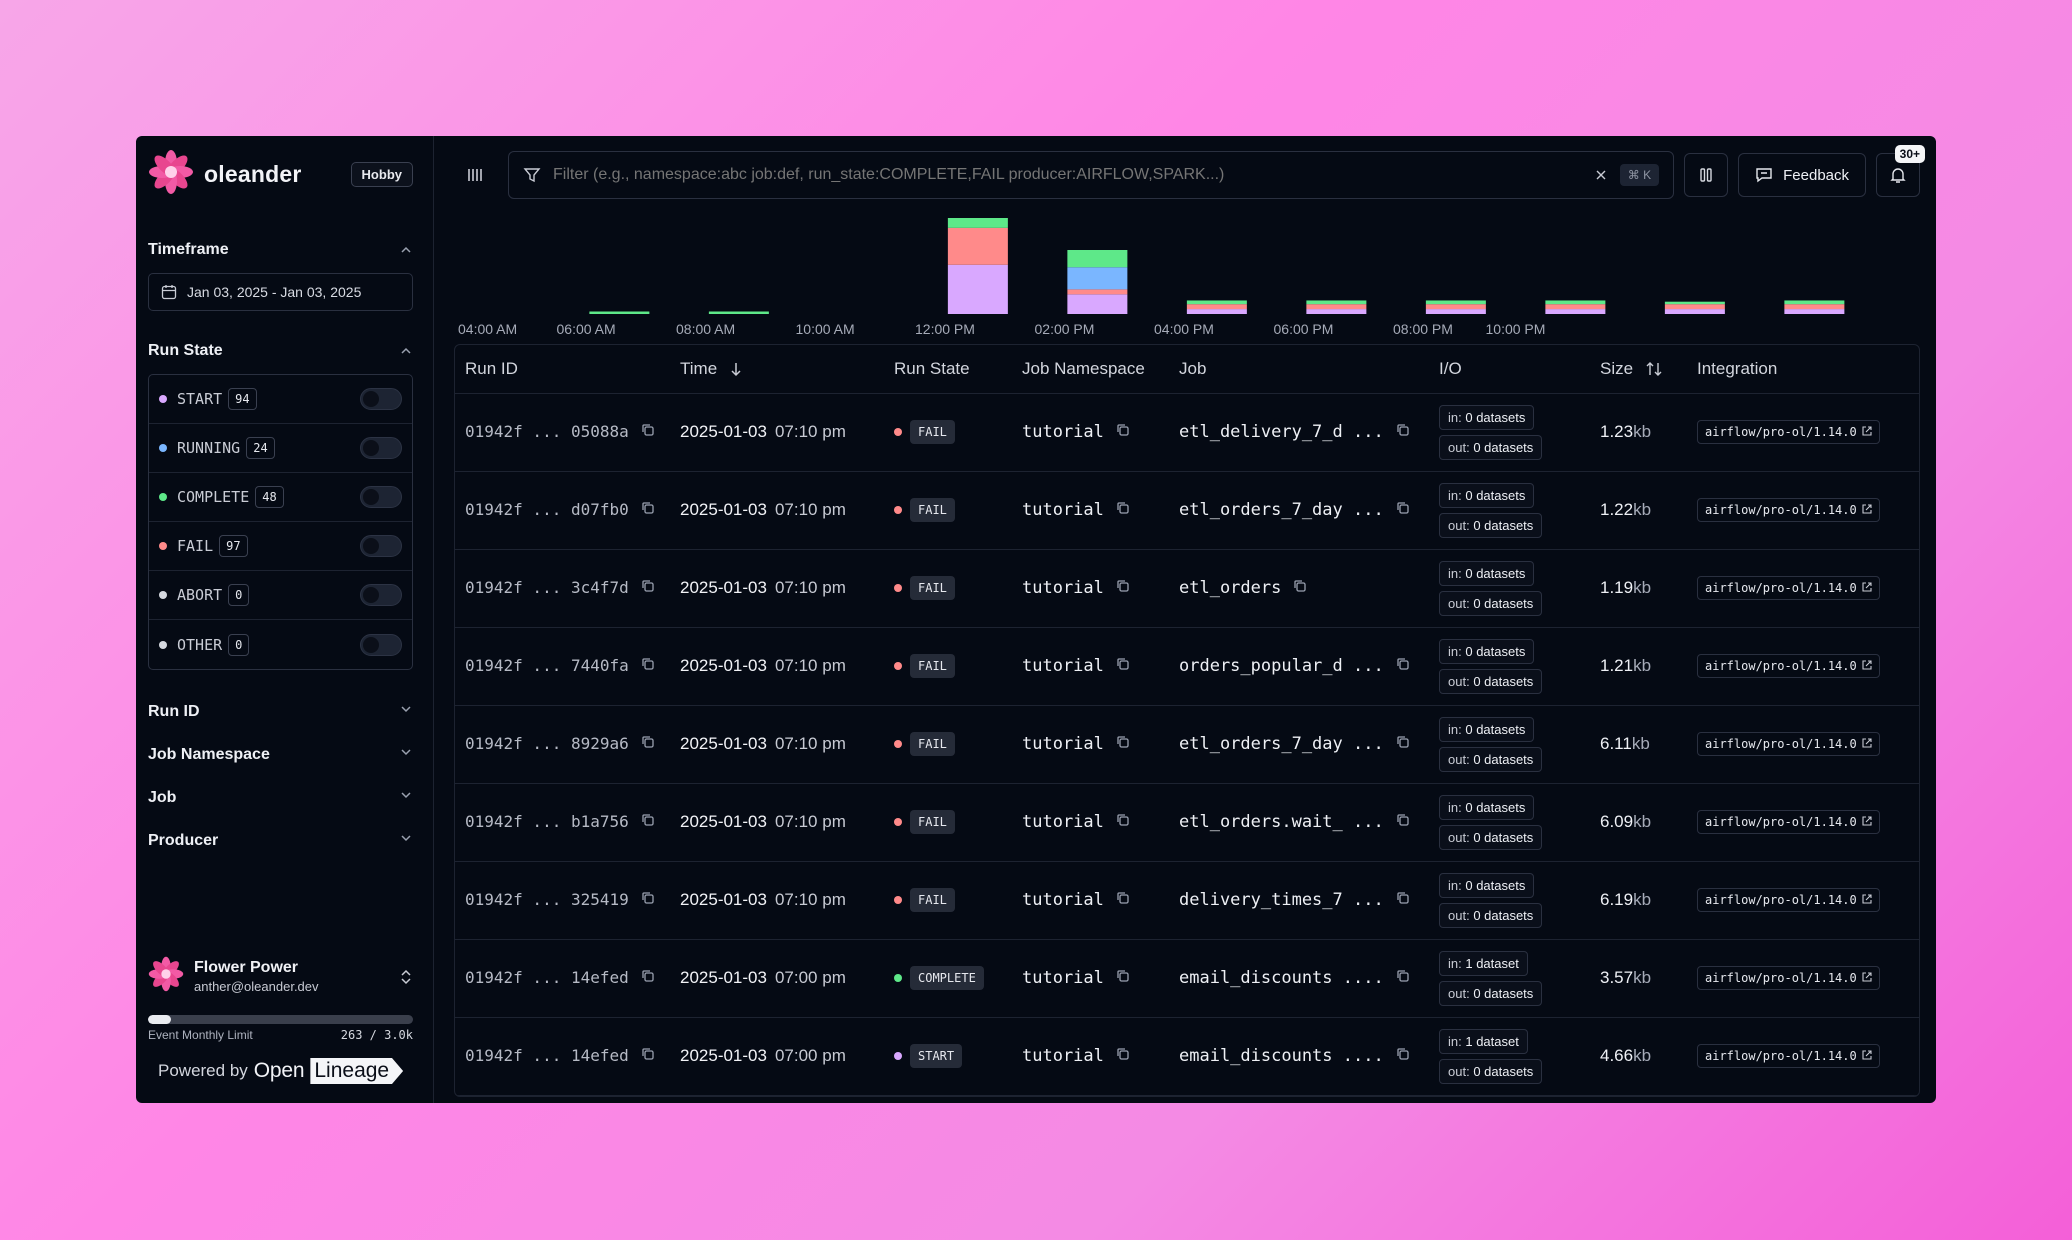 The width and height of the screenshot is (2072, 1240). Describe the element at coordinates (730, 368) in the screenshot. I see `sort-desc-icon` at that location.